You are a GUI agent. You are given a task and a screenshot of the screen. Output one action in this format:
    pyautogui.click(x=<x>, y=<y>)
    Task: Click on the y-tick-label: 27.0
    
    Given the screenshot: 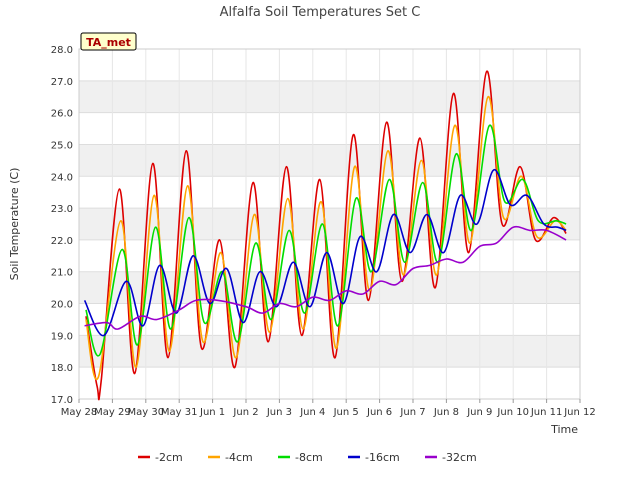 What is the action you would take?
    pyautogui.click(x=62, y=82)
    